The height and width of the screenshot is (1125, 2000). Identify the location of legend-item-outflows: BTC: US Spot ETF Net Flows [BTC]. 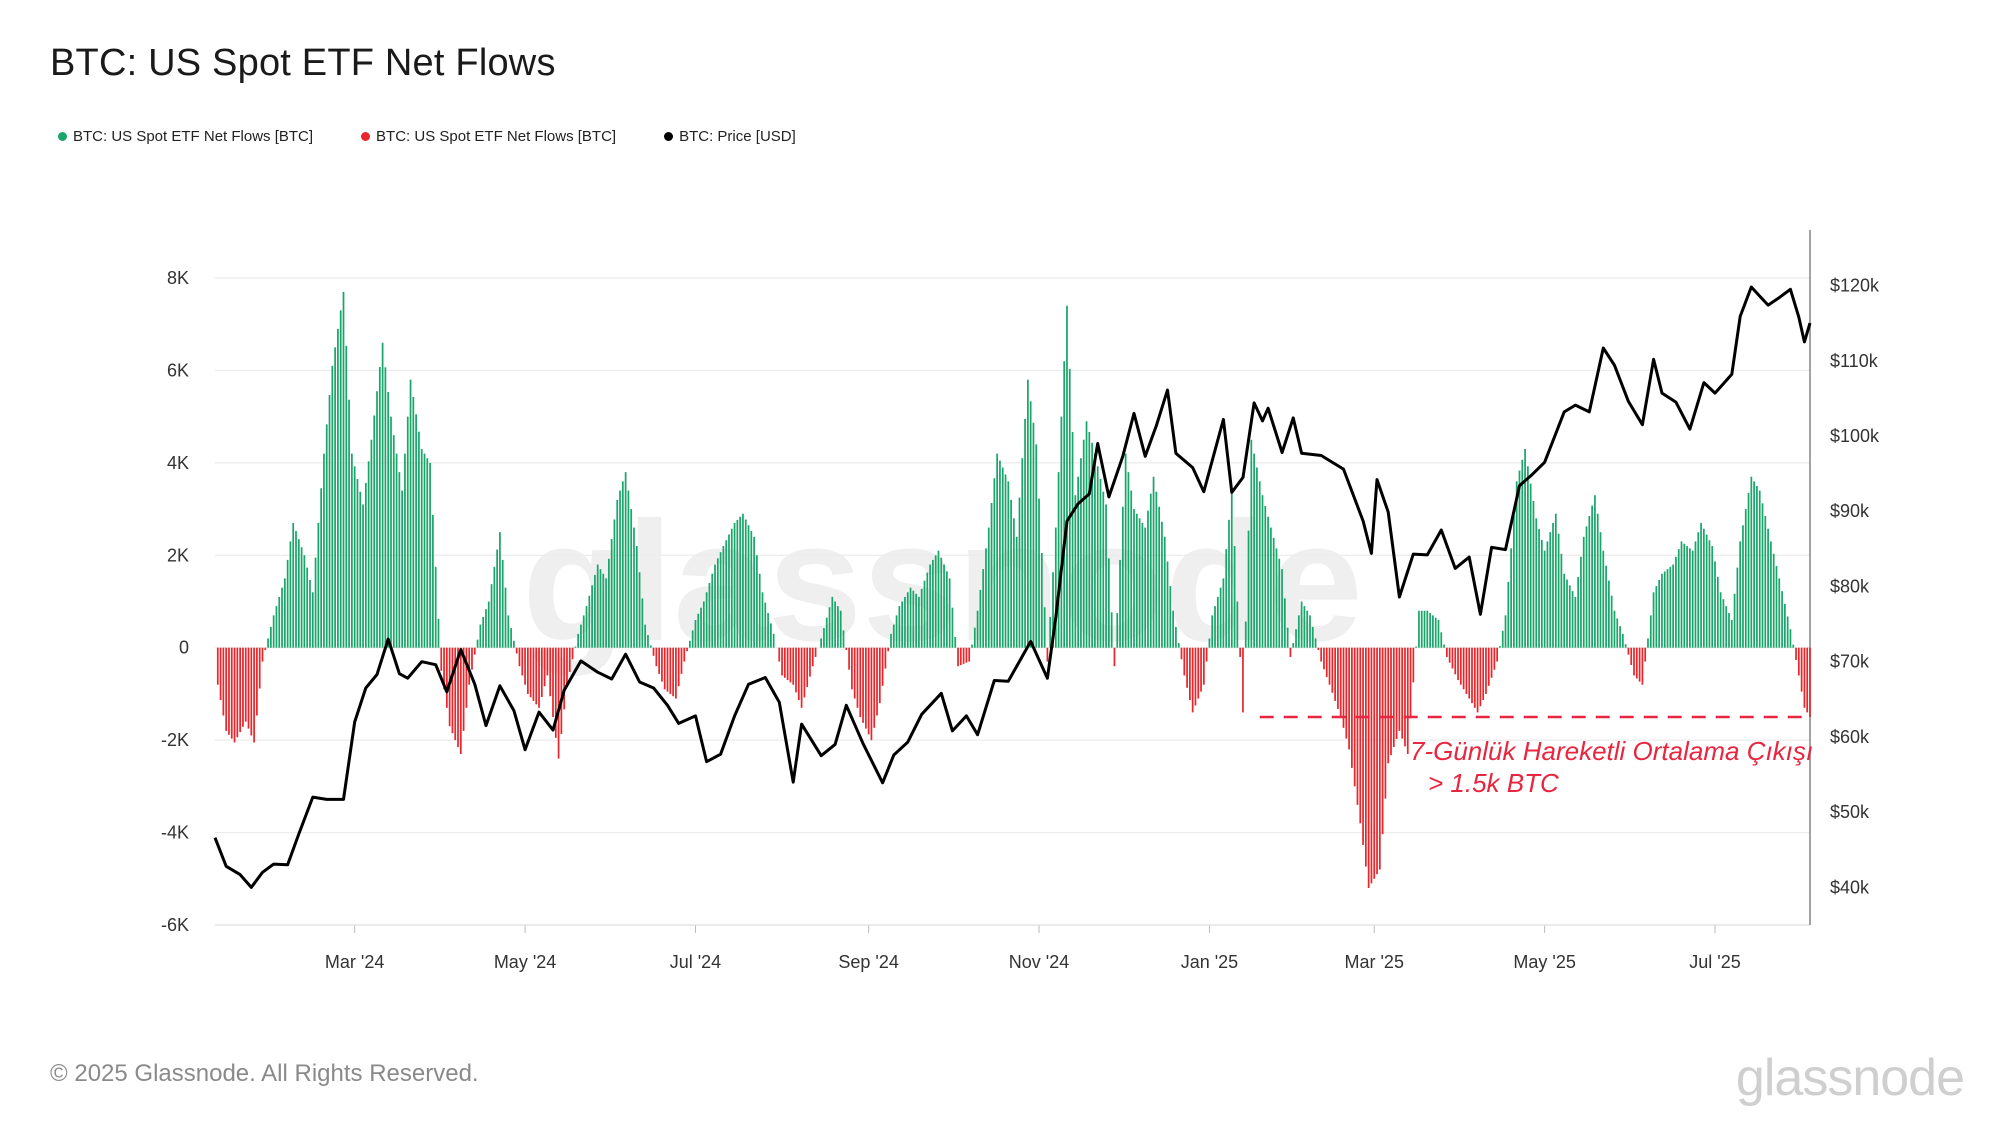
(488, 136).